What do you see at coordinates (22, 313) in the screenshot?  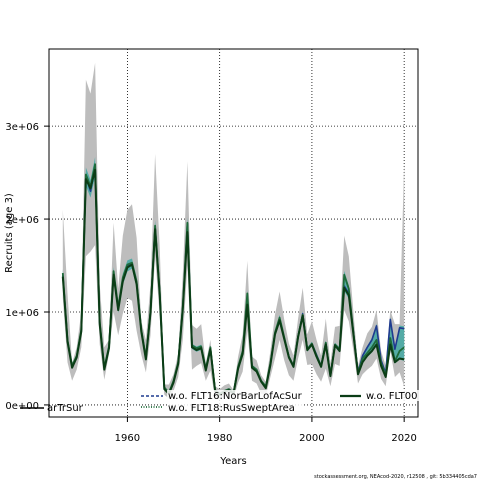 I see `y-tick-label-1: 1e+06` at bounding box center [22, 313].